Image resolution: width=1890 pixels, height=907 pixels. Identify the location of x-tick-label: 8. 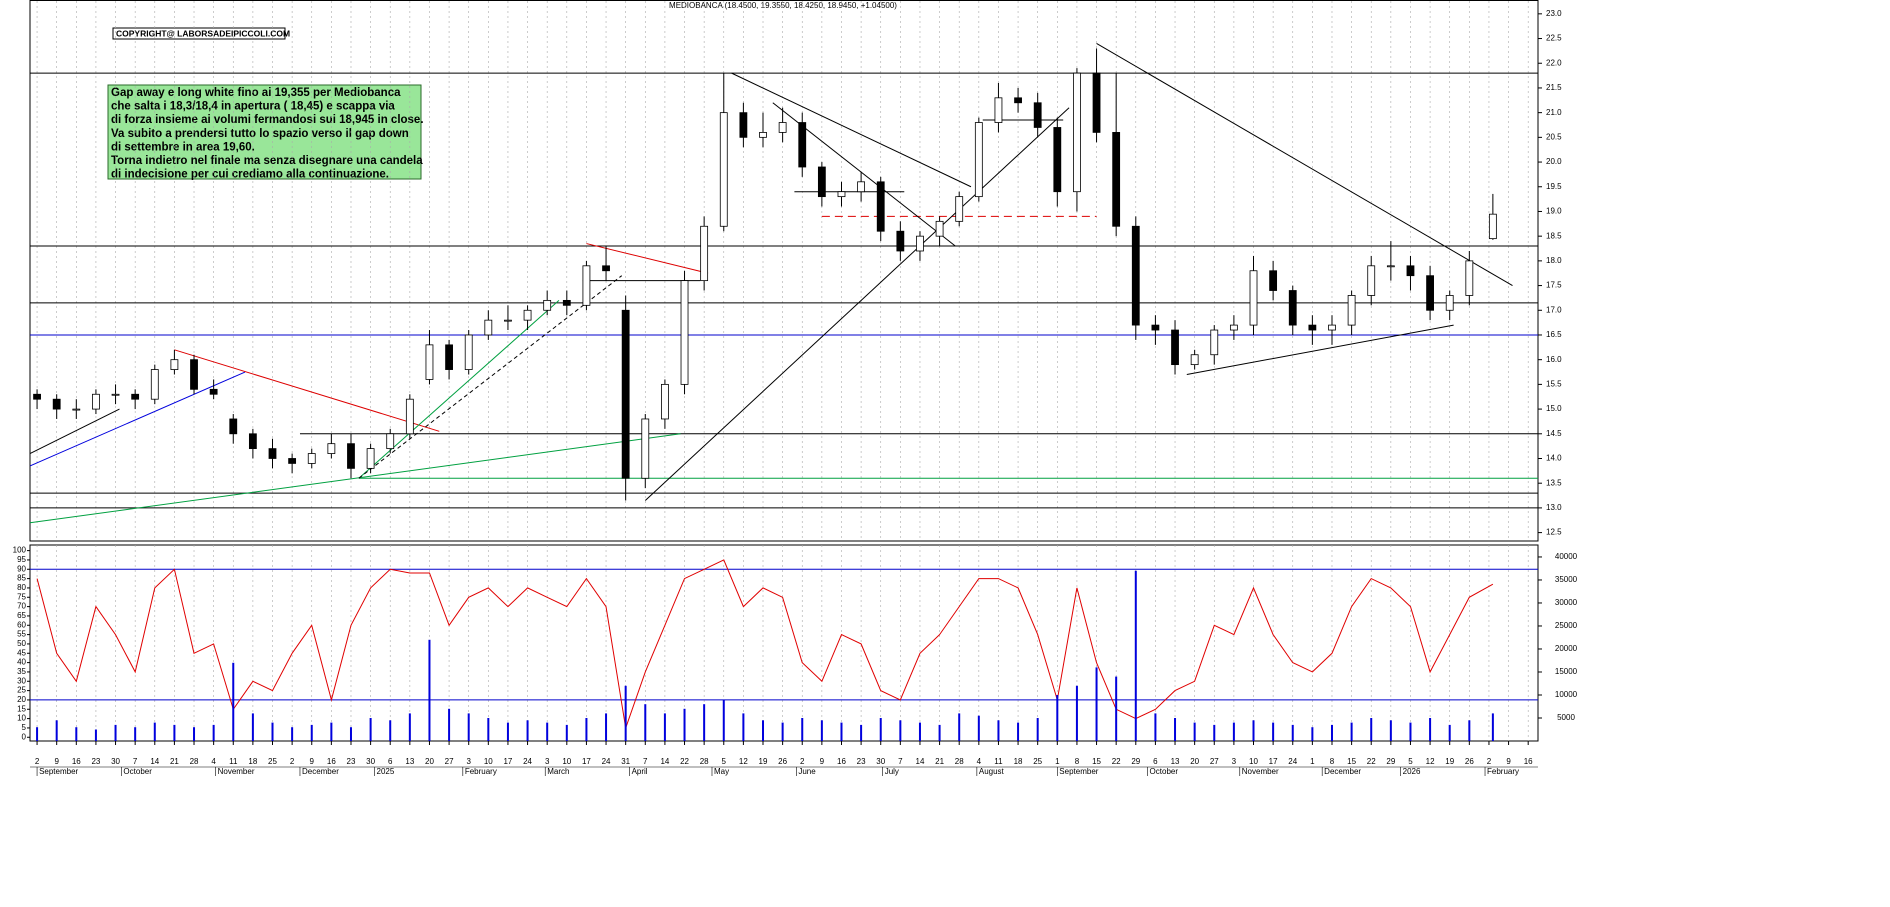
(1332, 761).